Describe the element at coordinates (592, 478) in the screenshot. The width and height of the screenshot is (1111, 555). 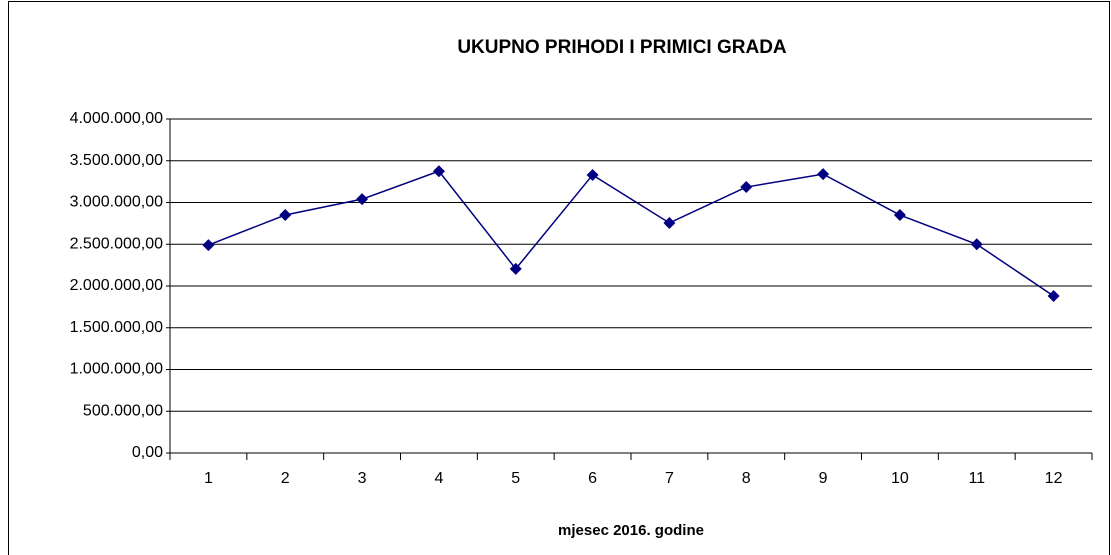
I see `x-tick-label: 6` at that location.